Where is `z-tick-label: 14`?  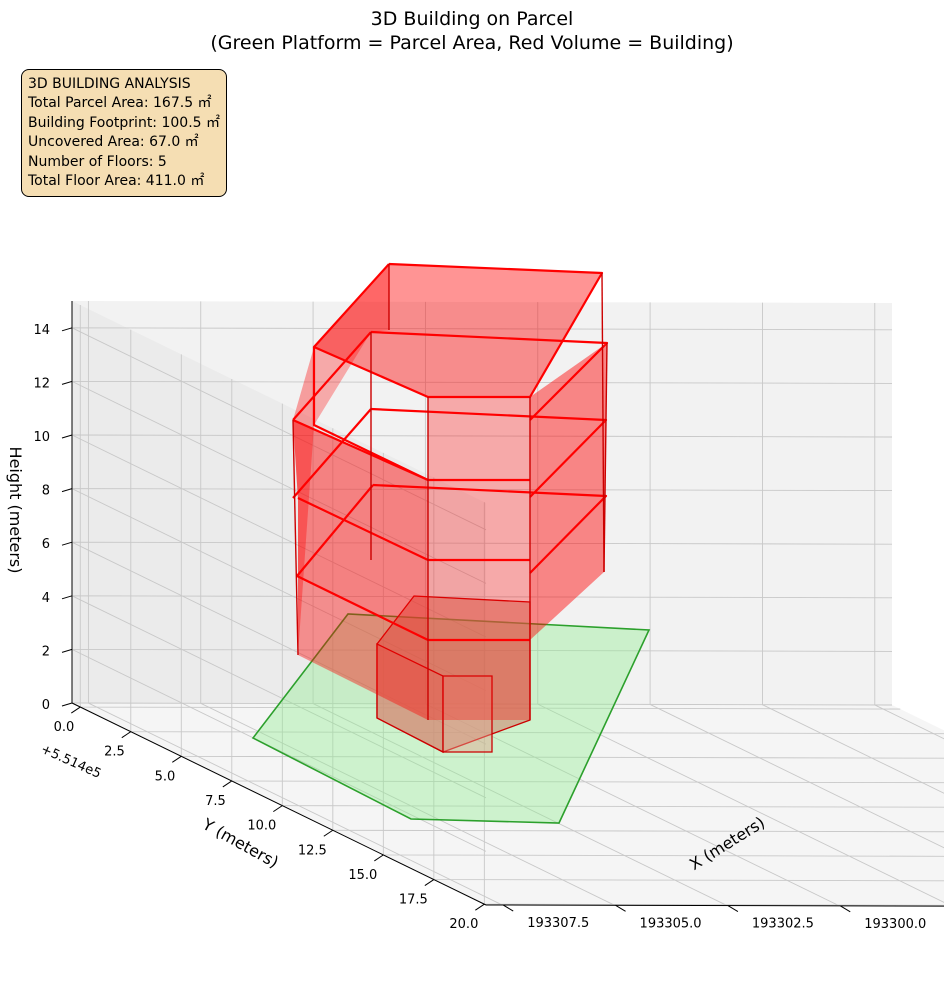
z-tick-label: 14 is located at coordinates (41, 330).